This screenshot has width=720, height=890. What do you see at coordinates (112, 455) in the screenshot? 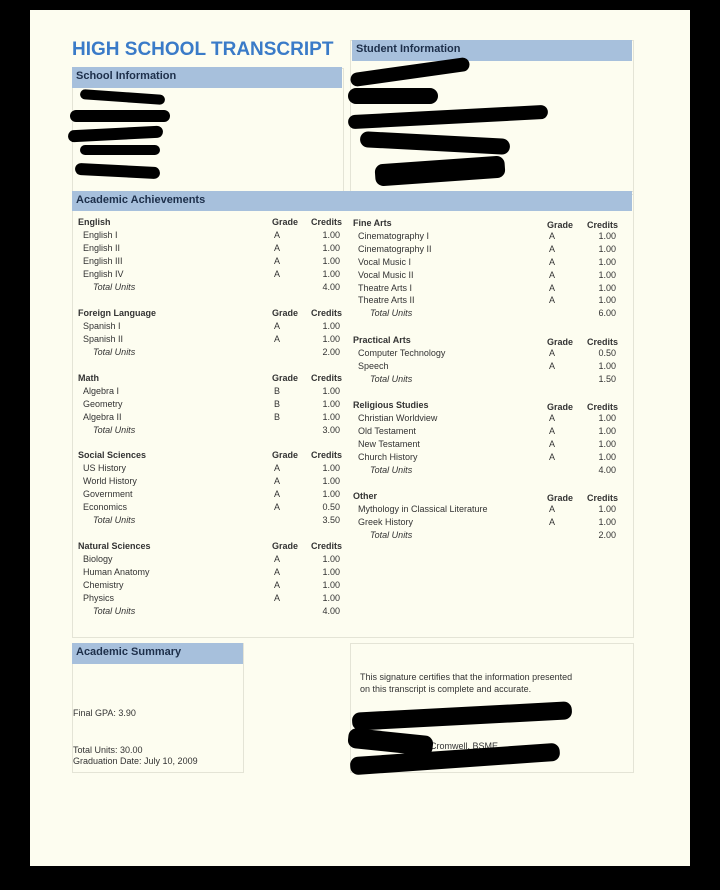
I see `subject-name: Social Sciences` at bounding box center [112, 455].